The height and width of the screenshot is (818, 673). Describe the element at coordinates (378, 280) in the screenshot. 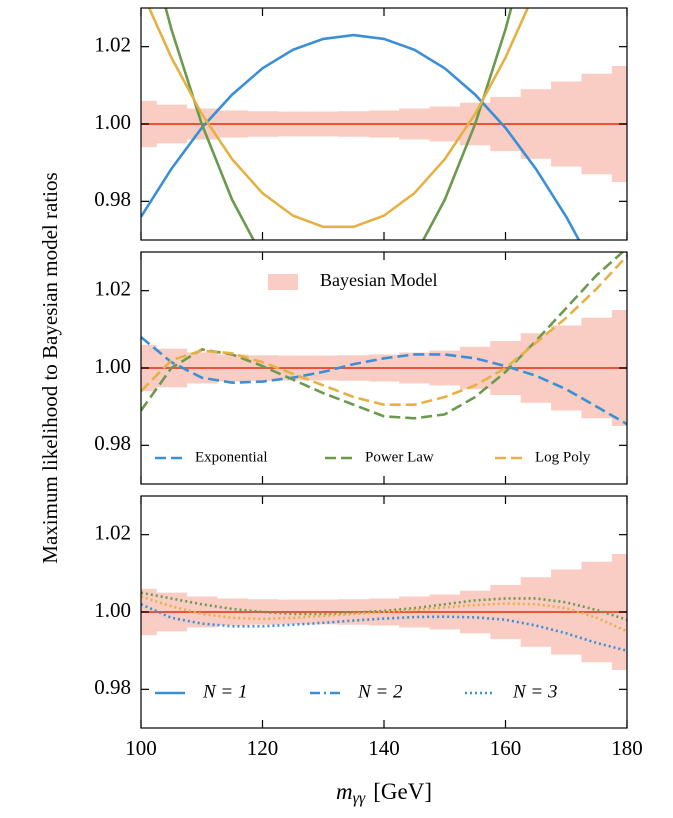

I see `legend-label: Bayesian Model` at that location.